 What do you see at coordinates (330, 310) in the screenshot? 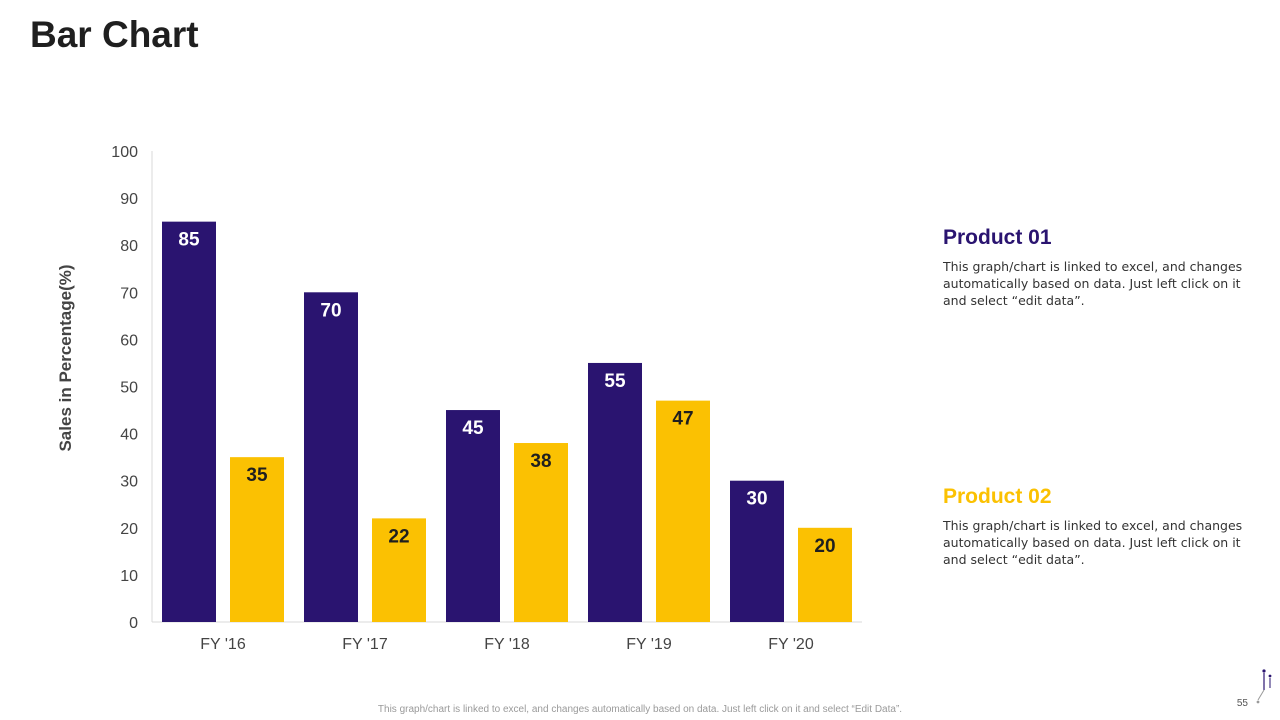
I see `data-label: 70` at bounding box center [330, 310].